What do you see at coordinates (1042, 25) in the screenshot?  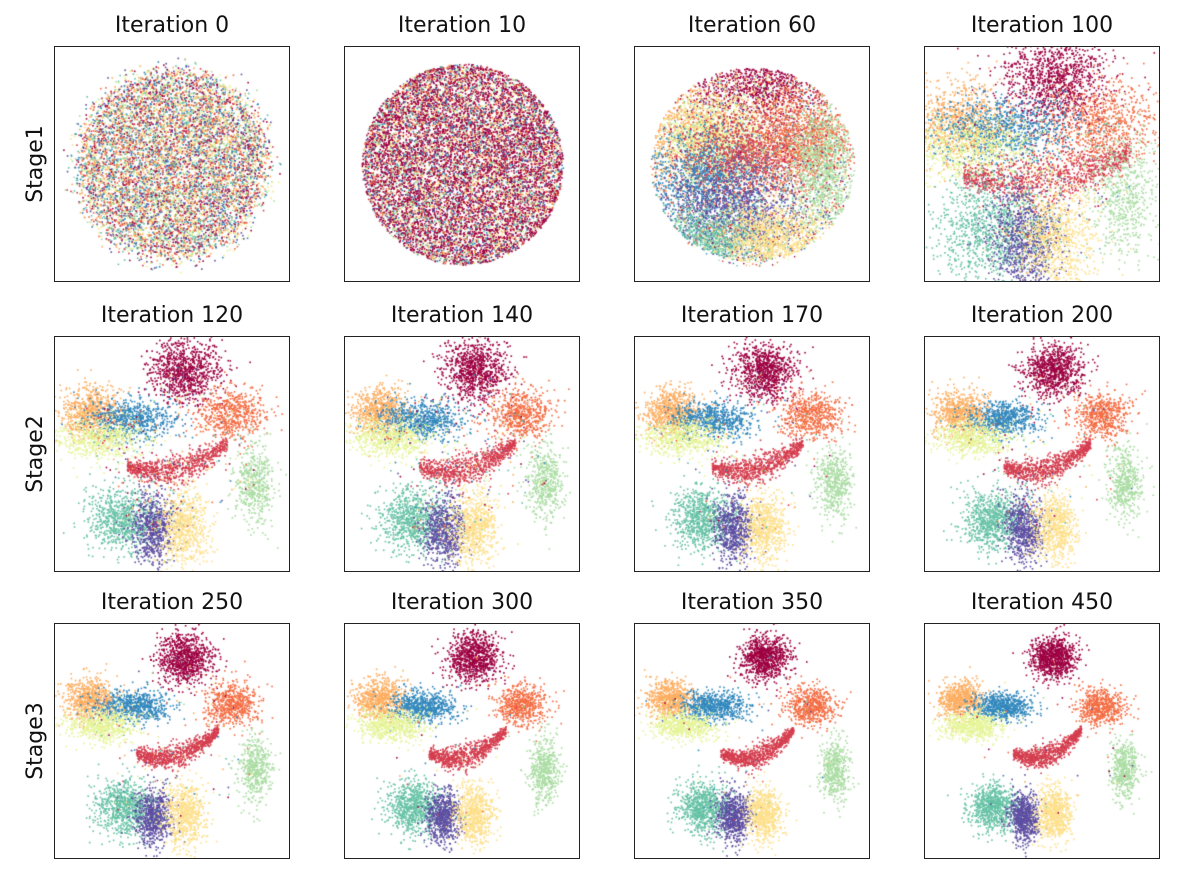 I see `panel-title: Iteration 100` at bounding box center [1042, 25].